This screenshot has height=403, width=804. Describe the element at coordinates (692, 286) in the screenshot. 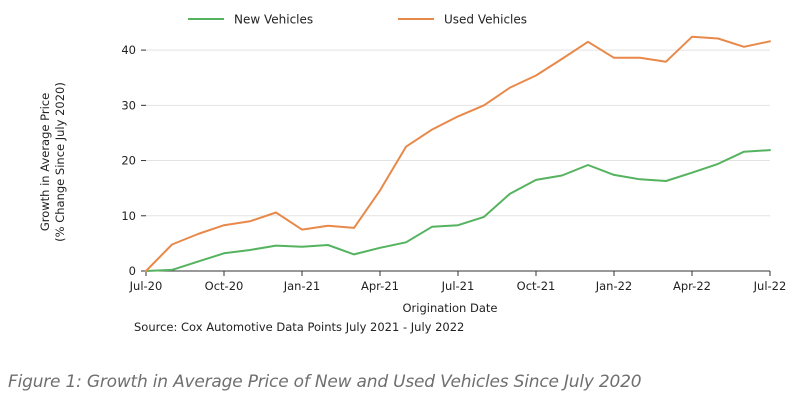

I see `x-tick-label-Apr-22: Apr-22` at that location.